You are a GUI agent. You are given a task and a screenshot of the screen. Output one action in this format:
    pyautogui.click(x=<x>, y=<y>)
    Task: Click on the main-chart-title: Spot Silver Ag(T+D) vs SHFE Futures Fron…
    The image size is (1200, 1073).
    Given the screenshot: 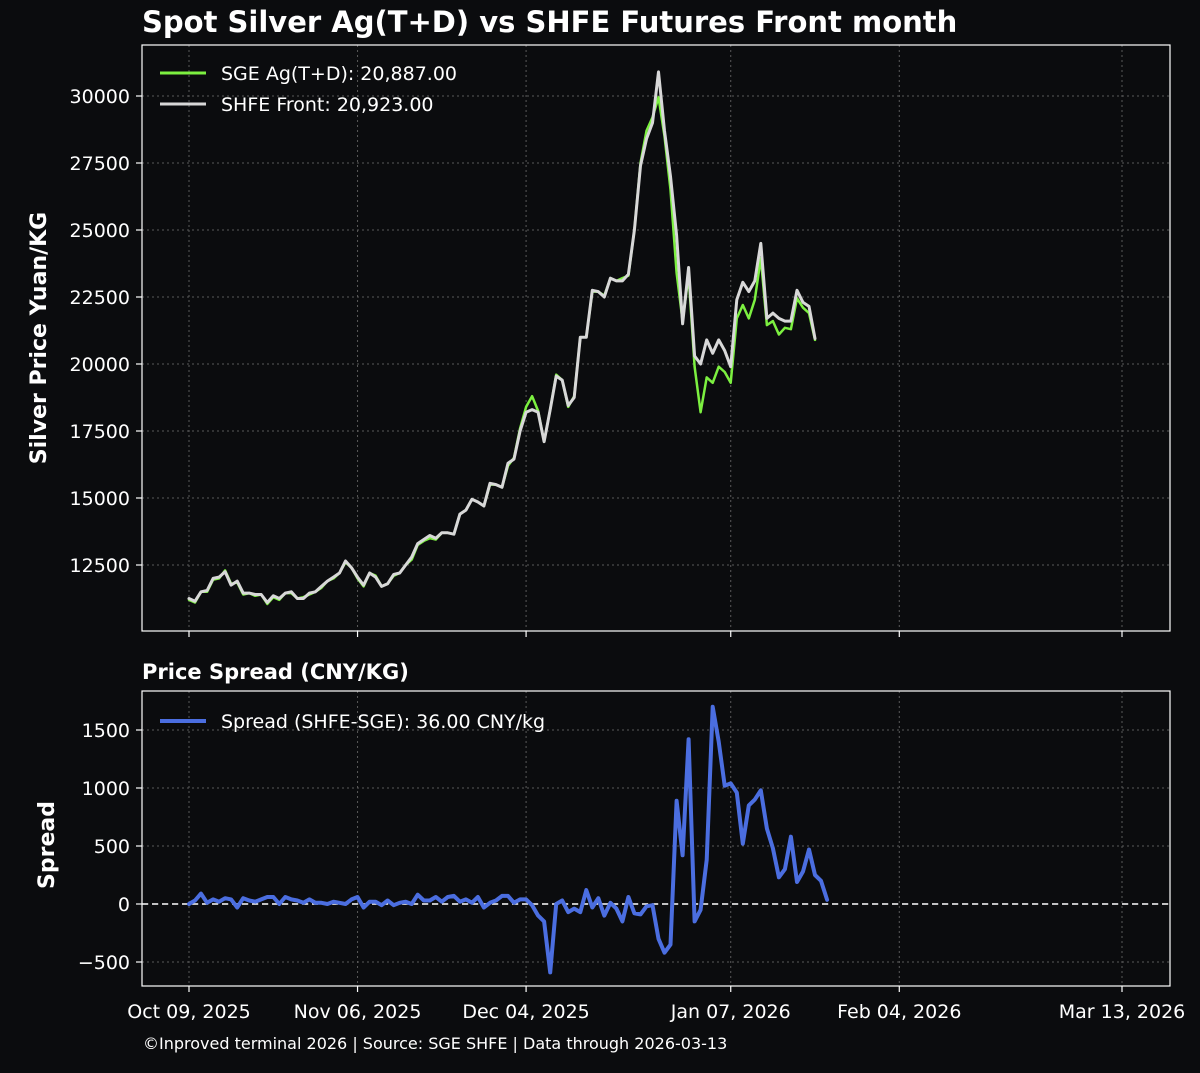 What is the action you would take?
    pyautogui.click(x=549, y=22)
    